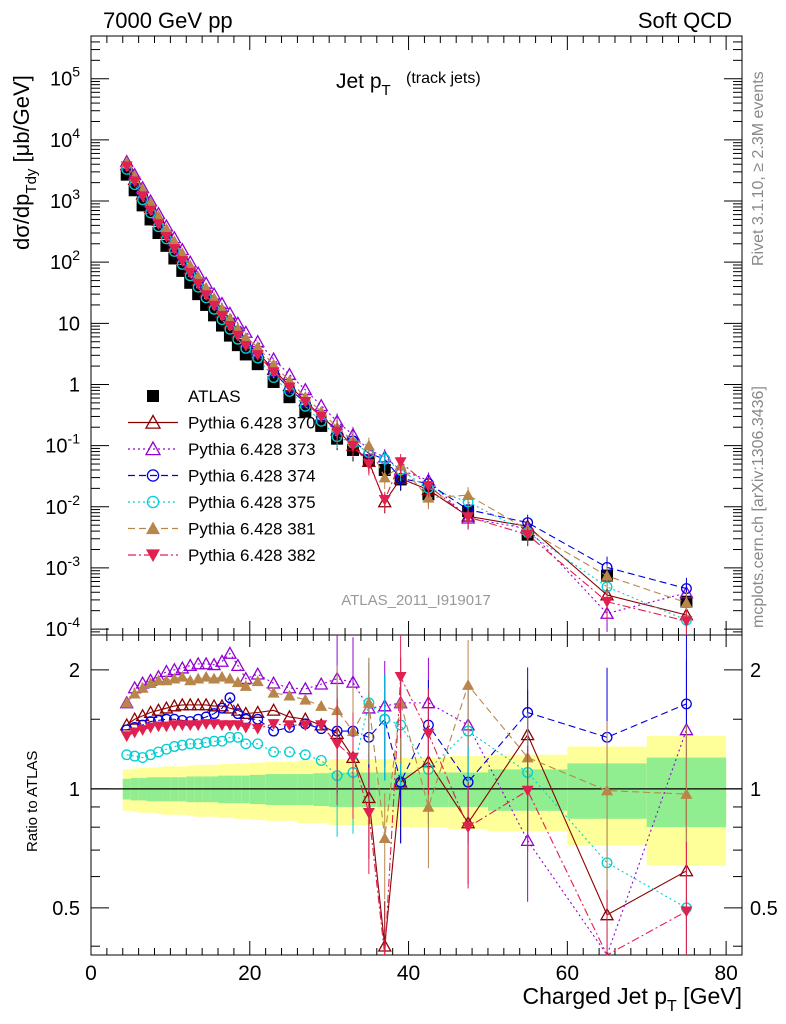 This screenshot has height=1024, width=786. Describe the element at coordinates (74, 671) in the screenshot. I see `ratio-y-tick-label-left: 2` at that location.